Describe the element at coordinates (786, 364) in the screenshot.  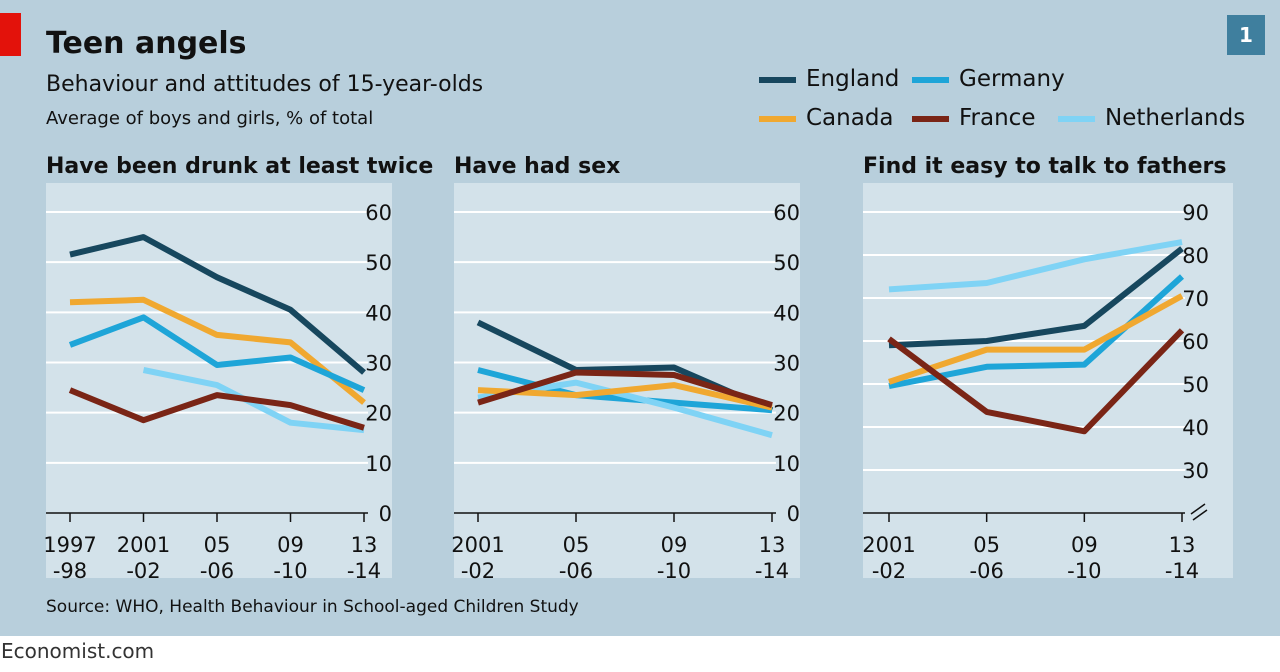
I see `panel2-ytick-label-30: 30` at that location.